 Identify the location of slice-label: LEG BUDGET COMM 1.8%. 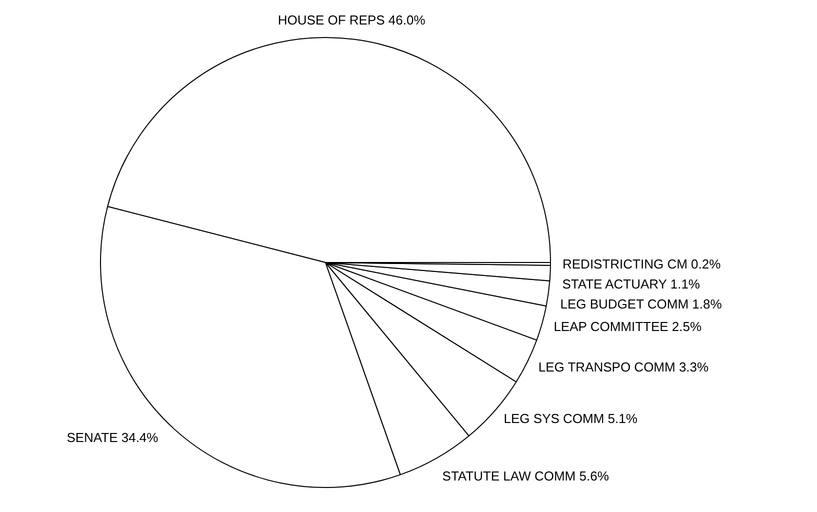
(641, 304).